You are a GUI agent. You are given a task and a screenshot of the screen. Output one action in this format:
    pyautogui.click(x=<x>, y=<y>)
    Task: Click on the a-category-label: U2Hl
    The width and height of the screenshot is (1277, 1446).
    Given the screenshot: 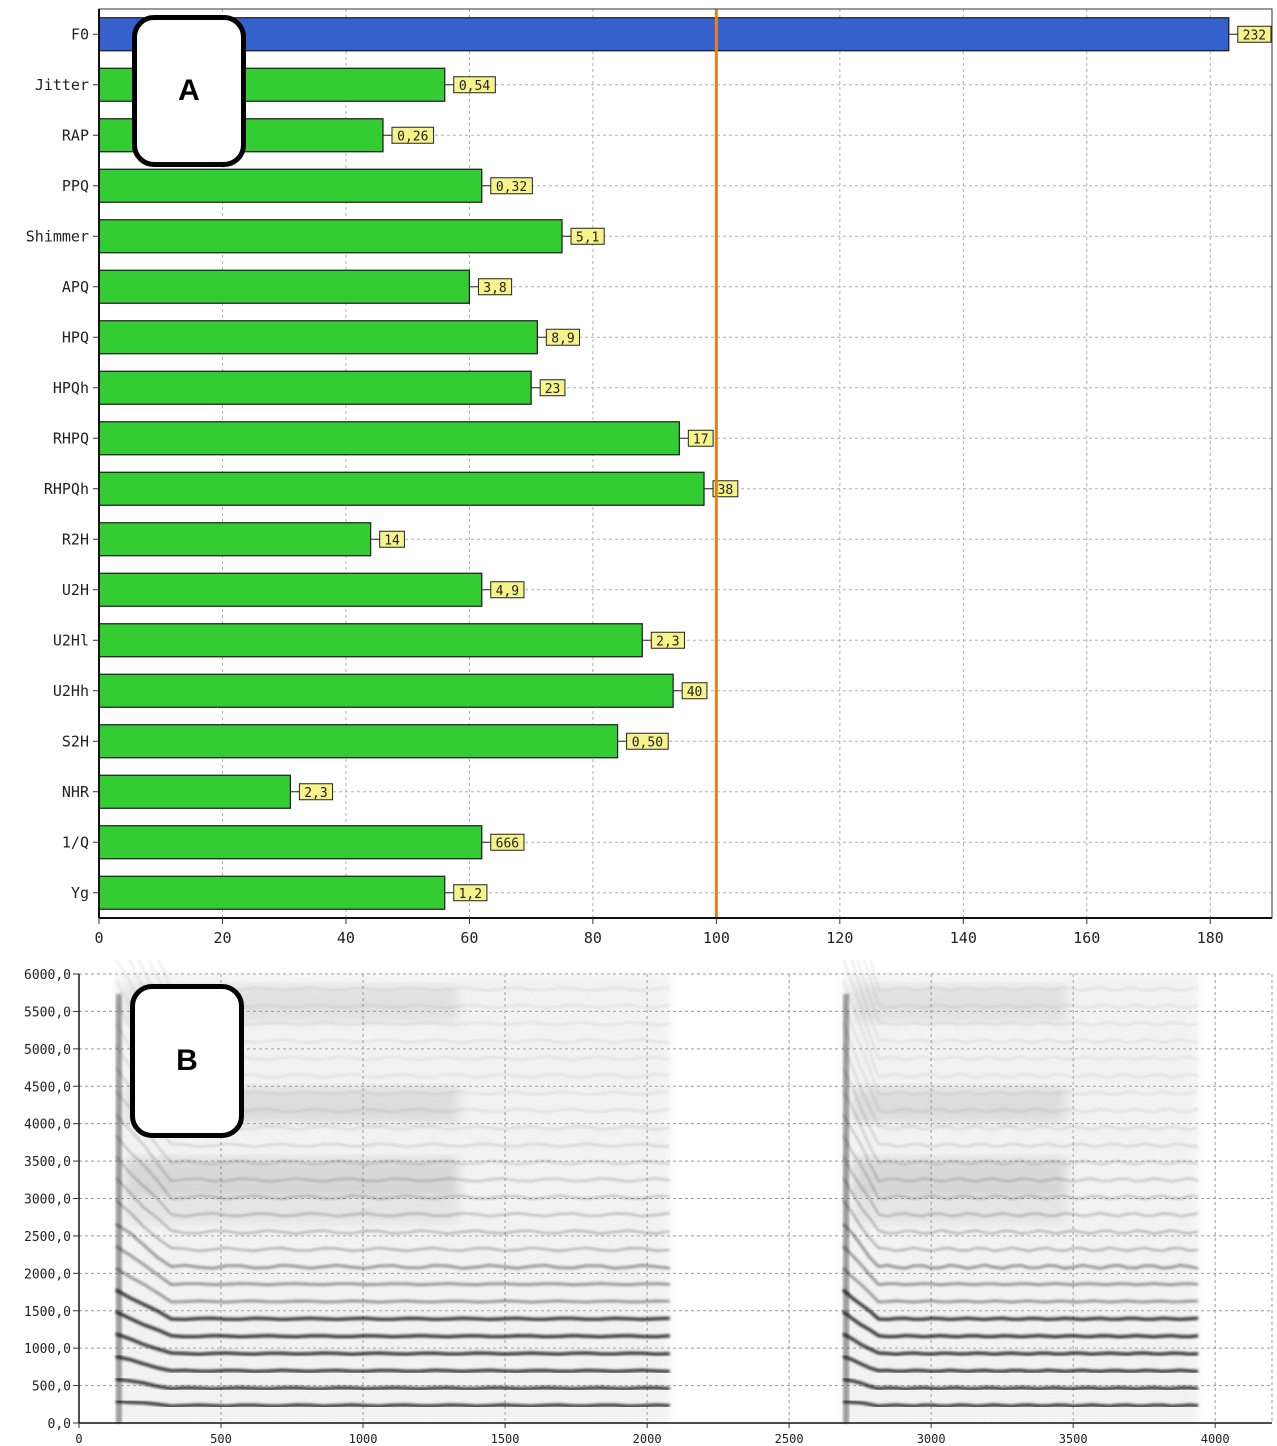 What is the action you would take?
    pyautogui.click(x=71, y=640)
    